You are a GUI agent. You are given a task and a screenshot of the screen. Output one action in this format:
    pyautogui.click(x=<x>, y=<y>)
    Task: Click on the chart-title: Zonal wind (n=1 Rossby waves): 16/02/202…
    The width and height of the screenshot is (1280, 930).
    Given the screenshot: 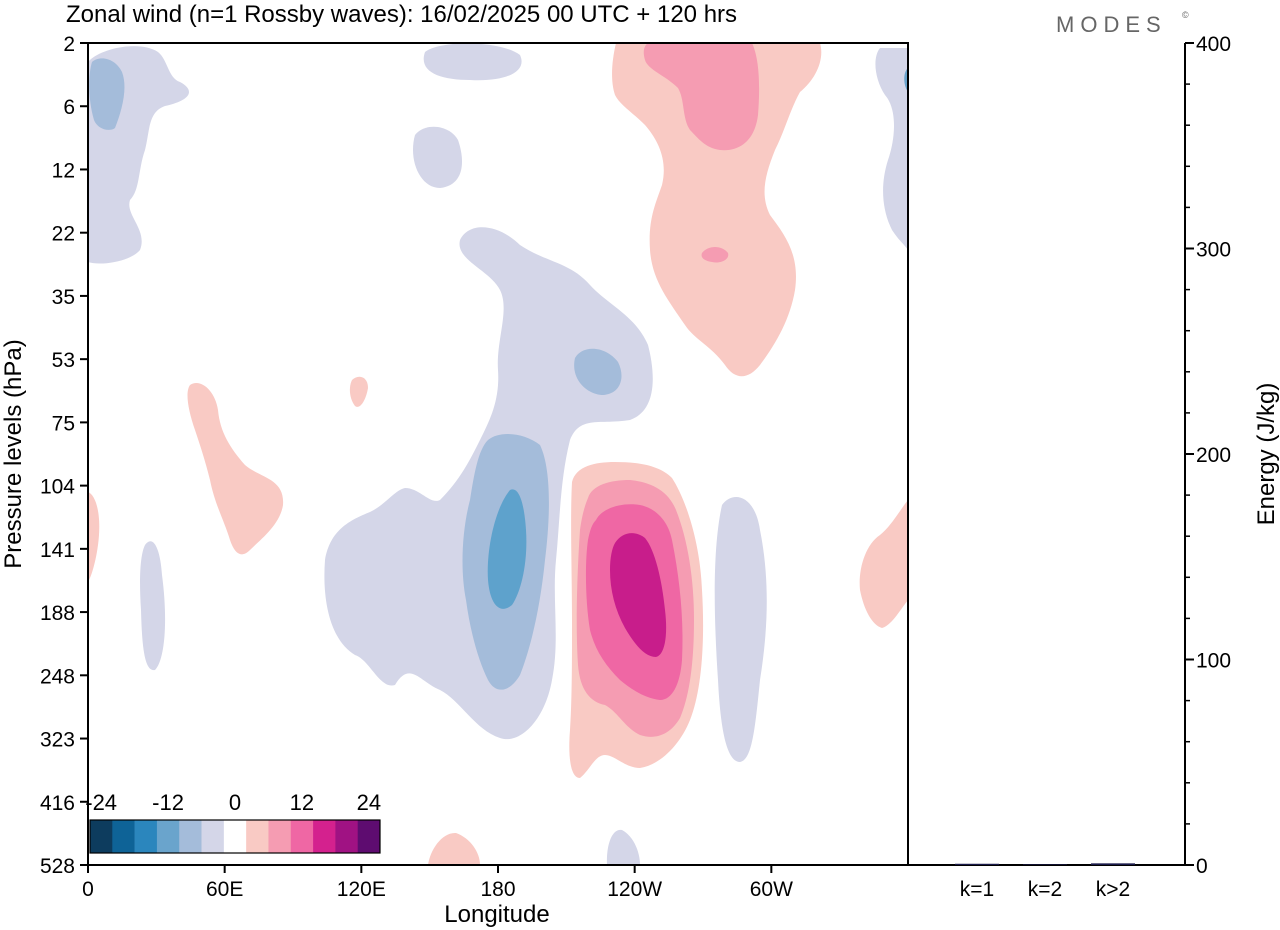 What is the action you would take?
    pyautogui.click(x=401, y=14)
    